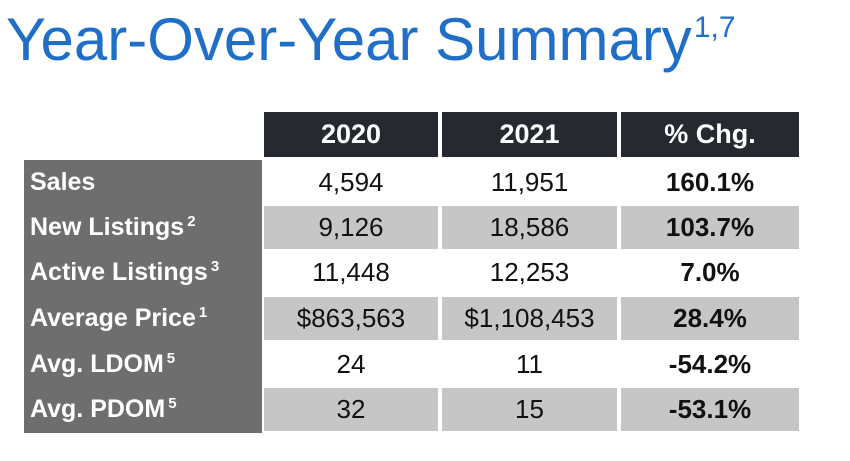 Image resolution: width=850 pixels, height=461 pixels. I want to click on table-cell-avg-pdom-2020: 32, so click(351, 409).